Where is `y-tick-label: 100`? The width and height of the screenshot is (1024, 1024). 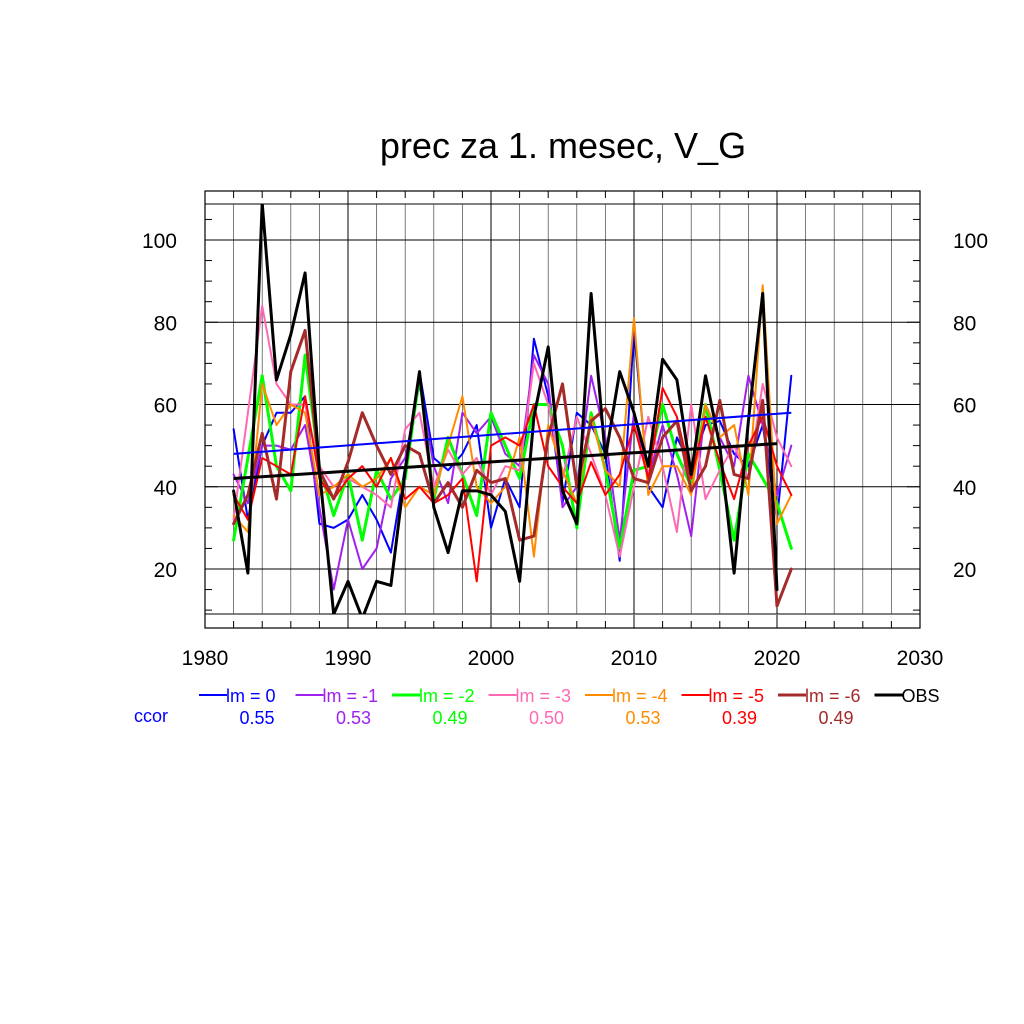
y-tick-label: 100 is located at coordinates (159, 241).